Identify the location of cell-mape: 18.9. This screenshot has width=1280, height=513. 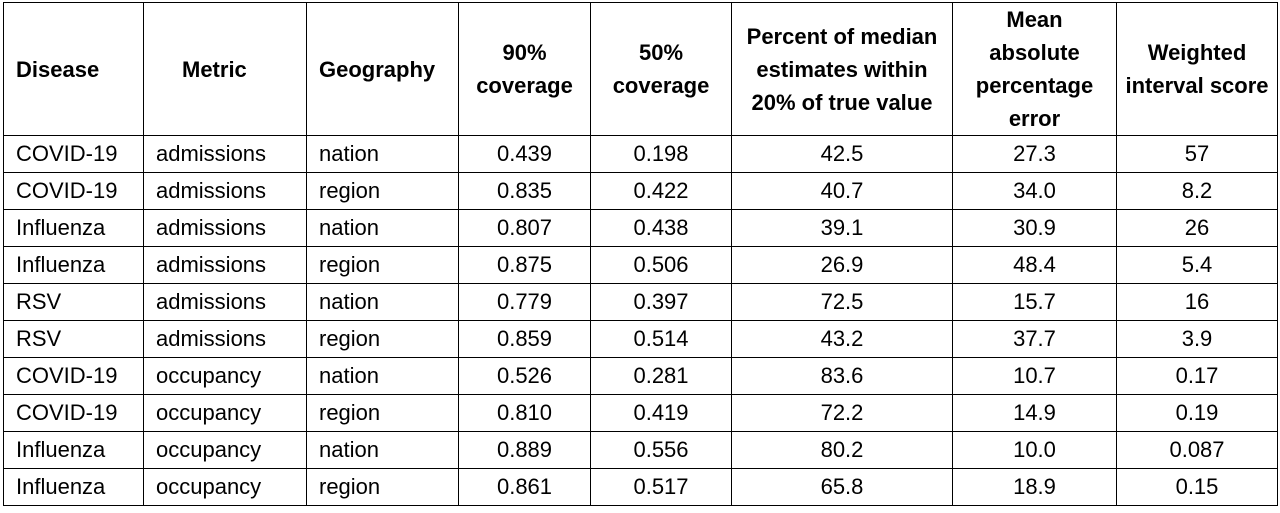
(1034, 487).